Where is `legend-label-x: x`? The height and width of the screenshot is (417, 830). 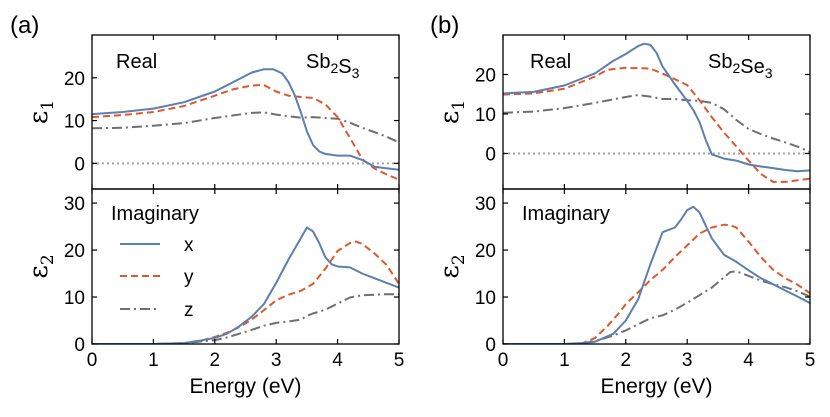 legend-label-x: x is located at coordinates (189, 245).